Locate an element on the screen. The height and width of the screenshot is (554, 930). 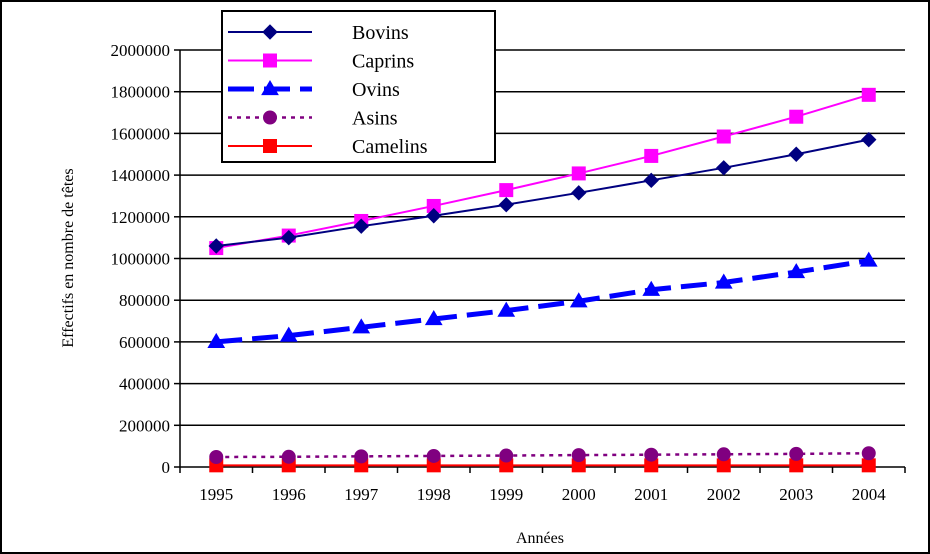
x-tick-label: 1999 is located at coordinates (506, 494).